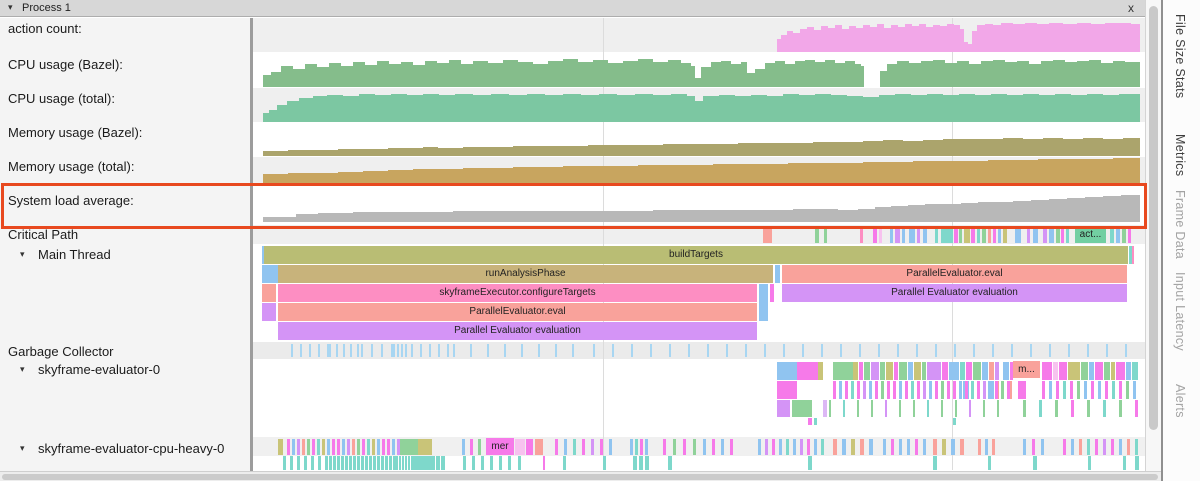 The height and width of the screenshot is (481, 1200). I want to click on horizontal-scrollbar-thumb, so click(580, 477).